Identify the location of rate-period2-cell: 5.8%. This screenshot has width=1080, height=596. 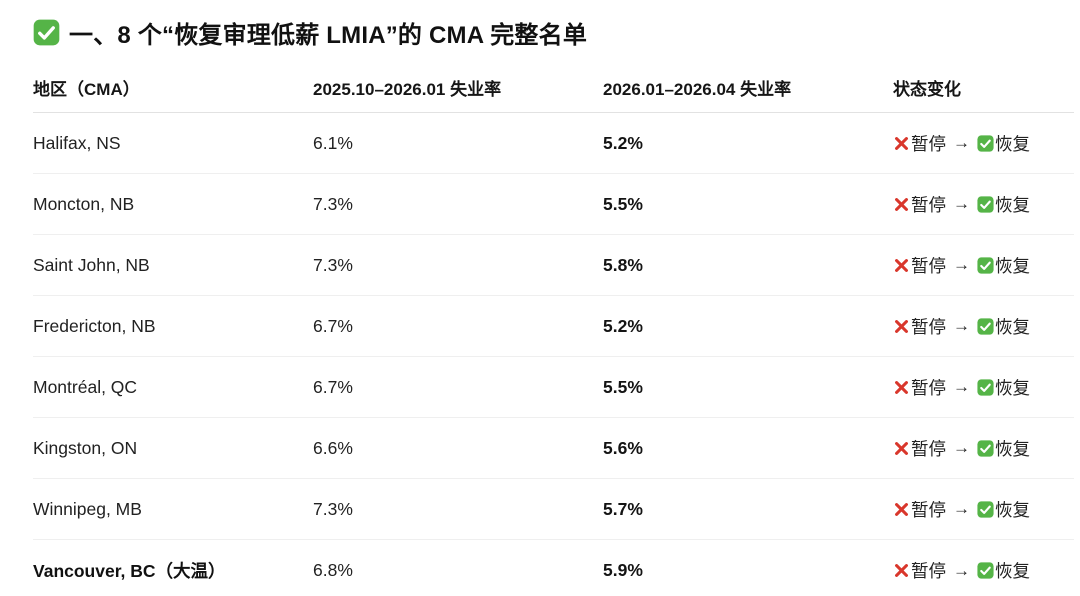
(623, 264).